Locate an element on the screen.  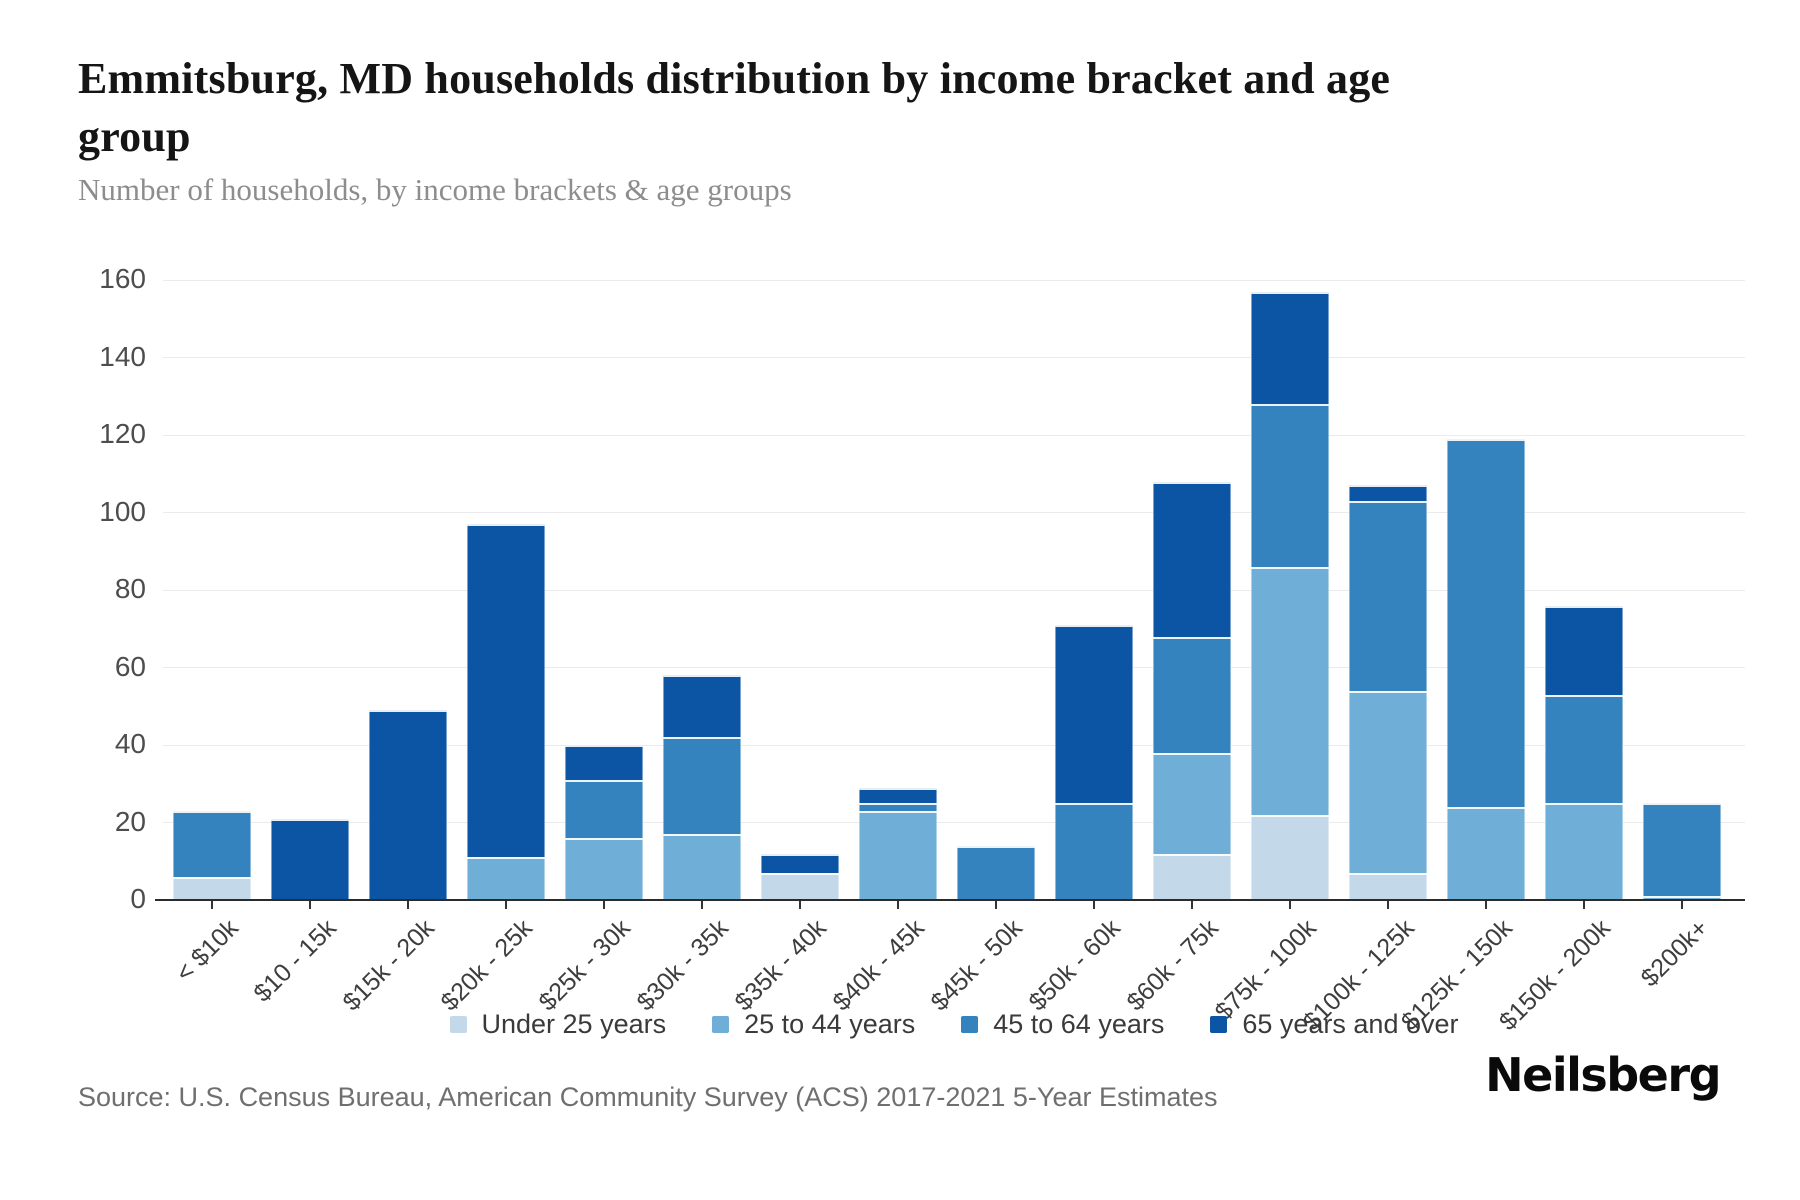
legend-item-under-25-years: Under 25 years is located at coordinates (558, 1024).